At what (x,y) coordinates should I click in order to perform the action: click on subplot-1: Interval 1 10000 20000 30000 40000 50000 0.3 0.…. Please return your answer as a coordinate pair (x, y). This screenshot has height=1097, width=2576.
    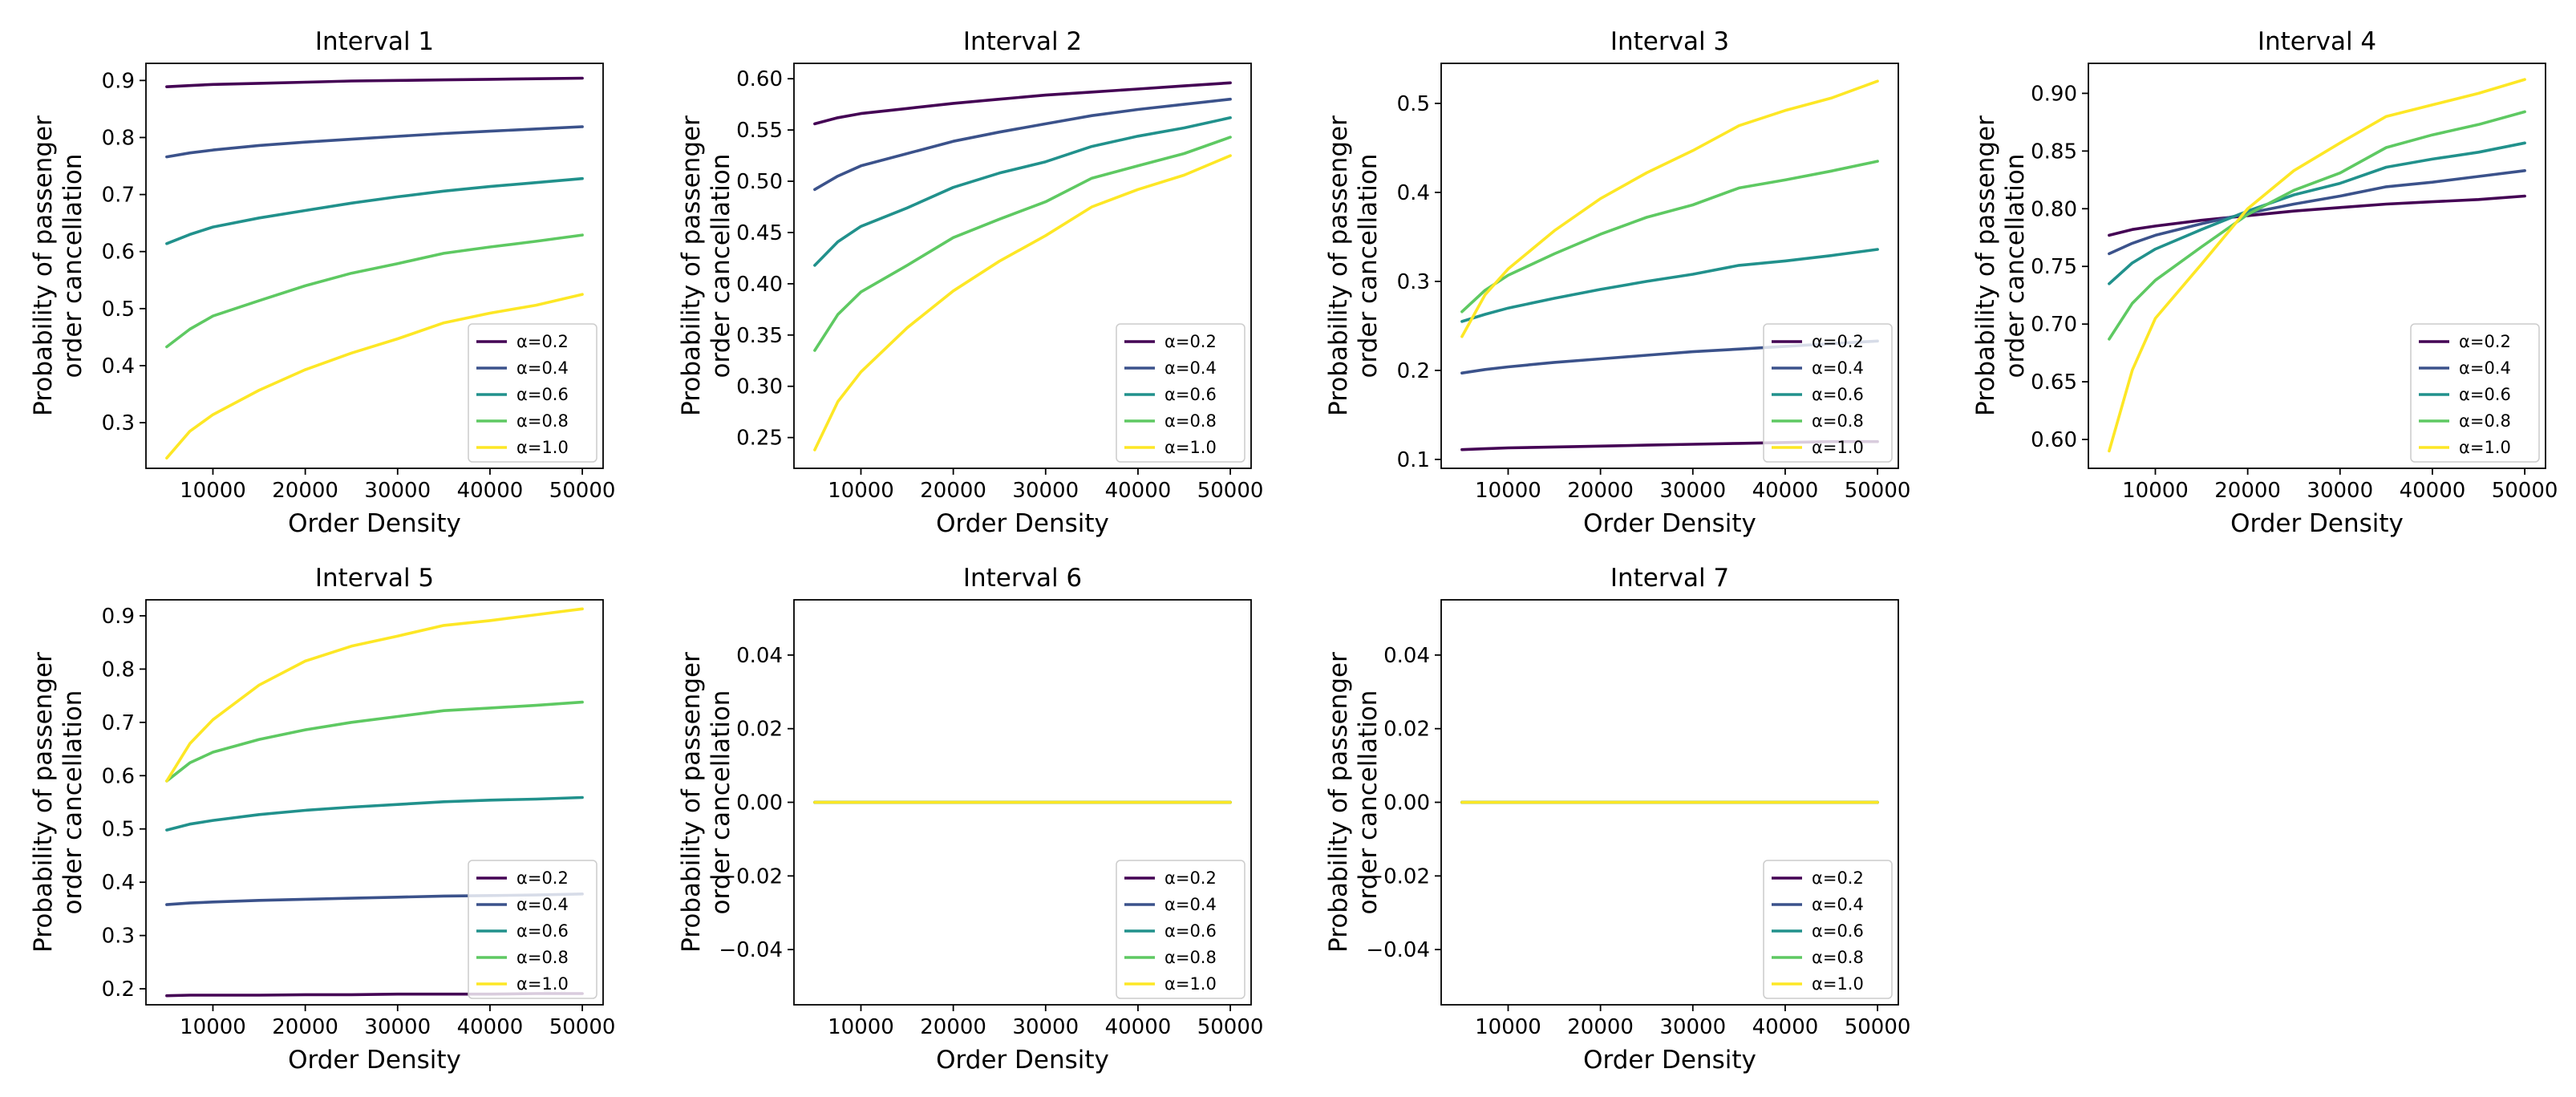
    Looking at the image, I should click on (322, 282).